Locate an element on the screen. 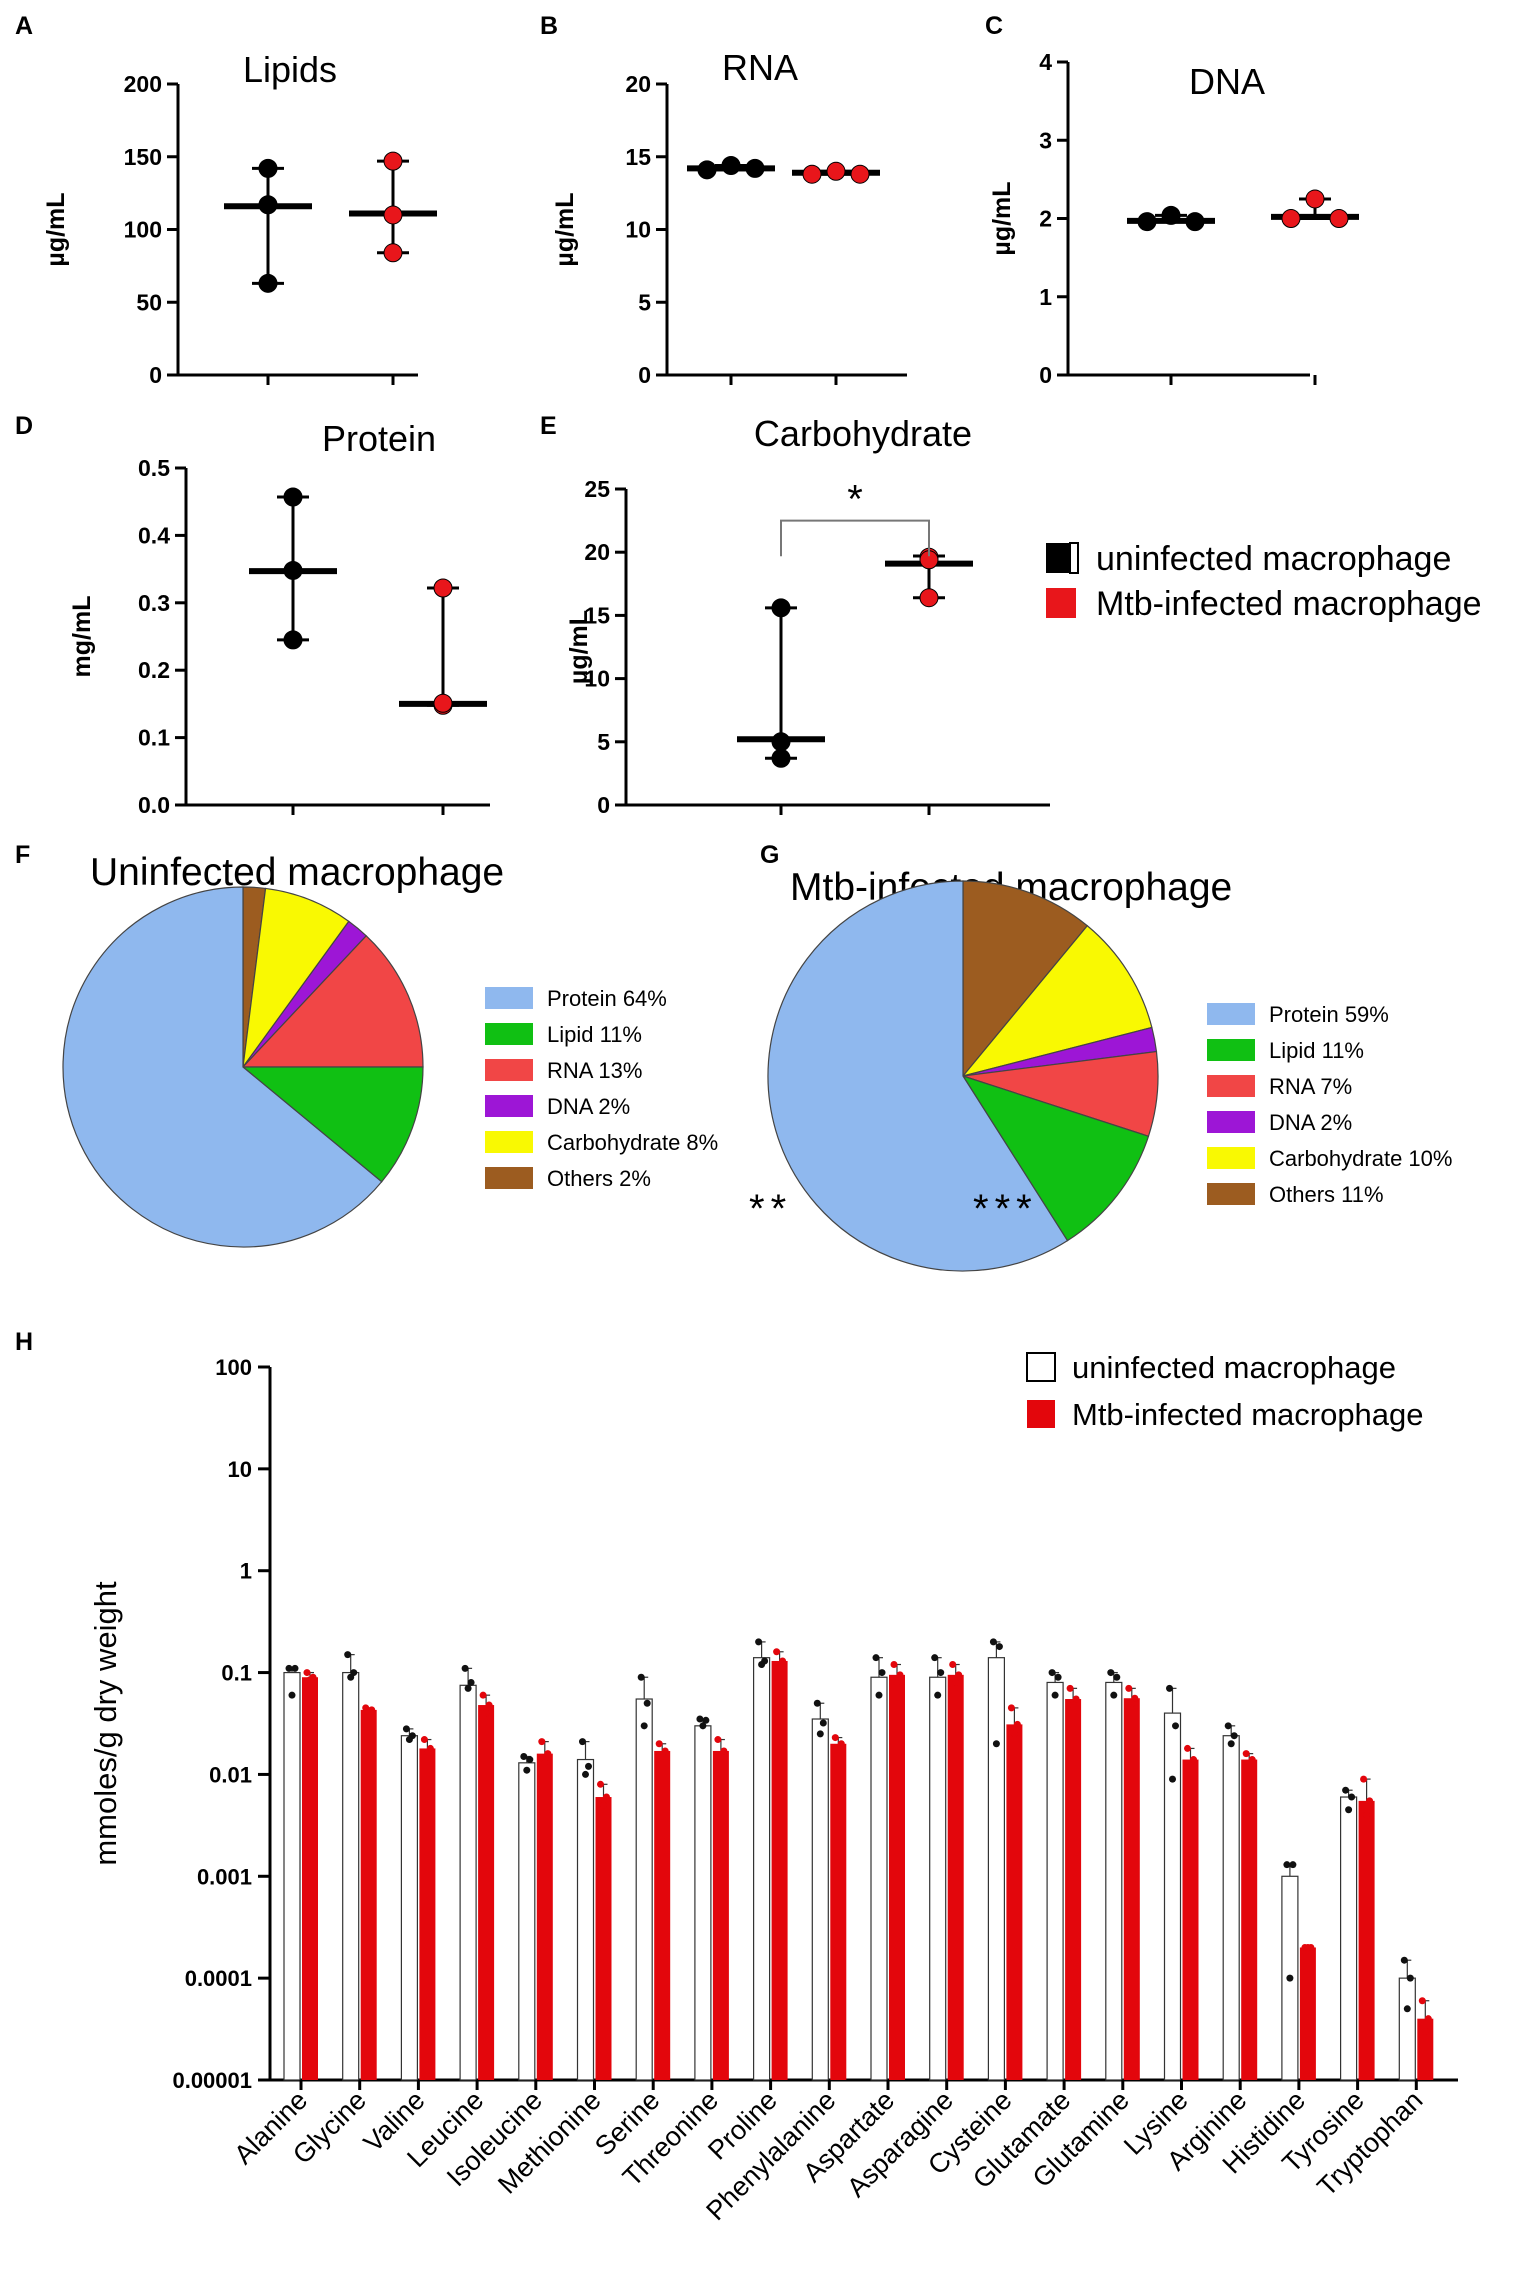  y-tick-label: 0.4 is located at coordinates (154, 535).